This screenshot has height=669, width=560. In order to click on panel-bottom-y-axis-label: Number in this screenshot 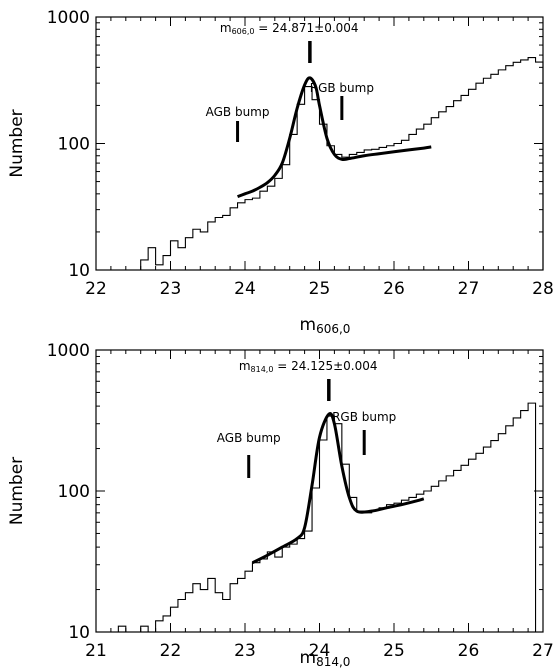, I will do `click(17, 491)`.